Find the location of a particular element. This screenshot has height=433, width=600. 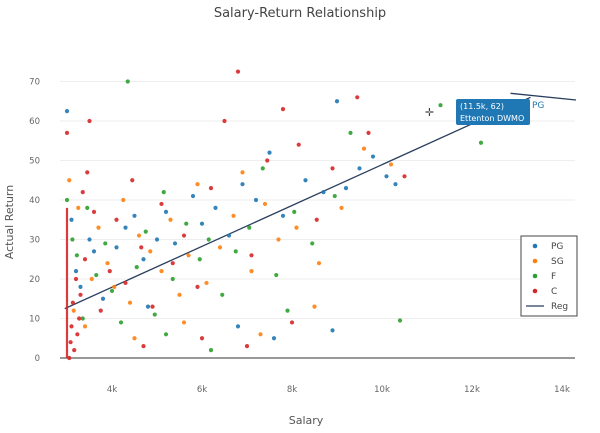

legend-item-f: F is located at coordinates (544, 277).